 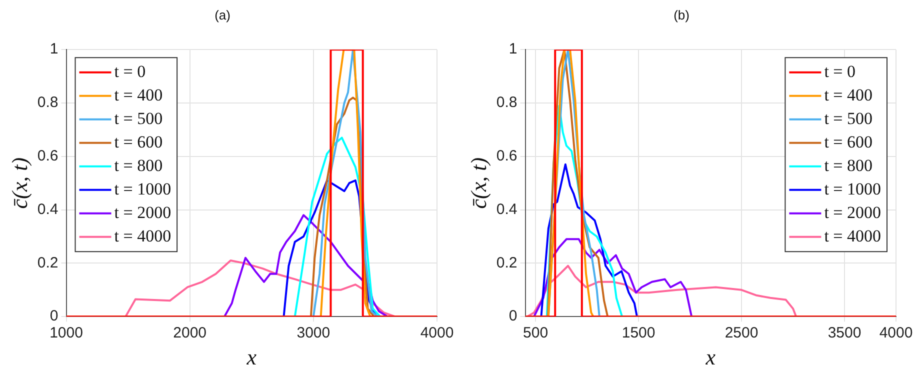 What do you see at coordinates (741, 333) in the screenshot?
I see `x-tick-label: 2500` at bounding box center [741, 333].